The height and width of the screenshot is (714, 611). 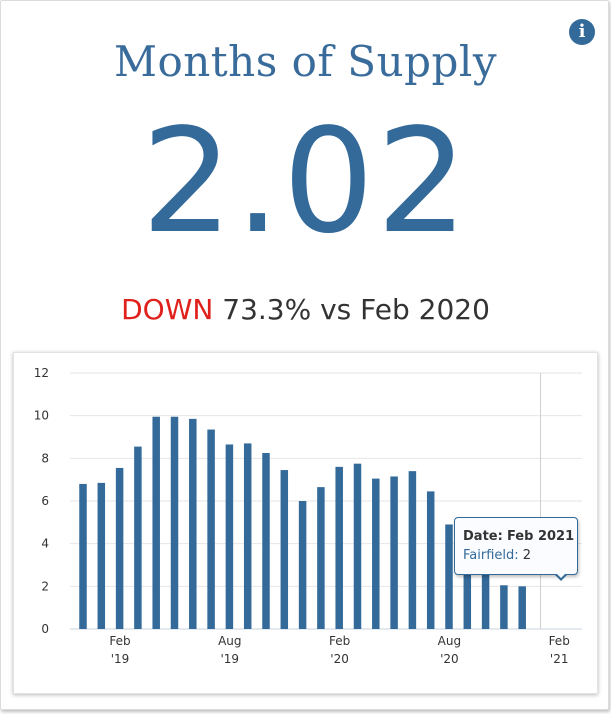 I want to click on x-tick-label: '21, so click(x=559, y=659).